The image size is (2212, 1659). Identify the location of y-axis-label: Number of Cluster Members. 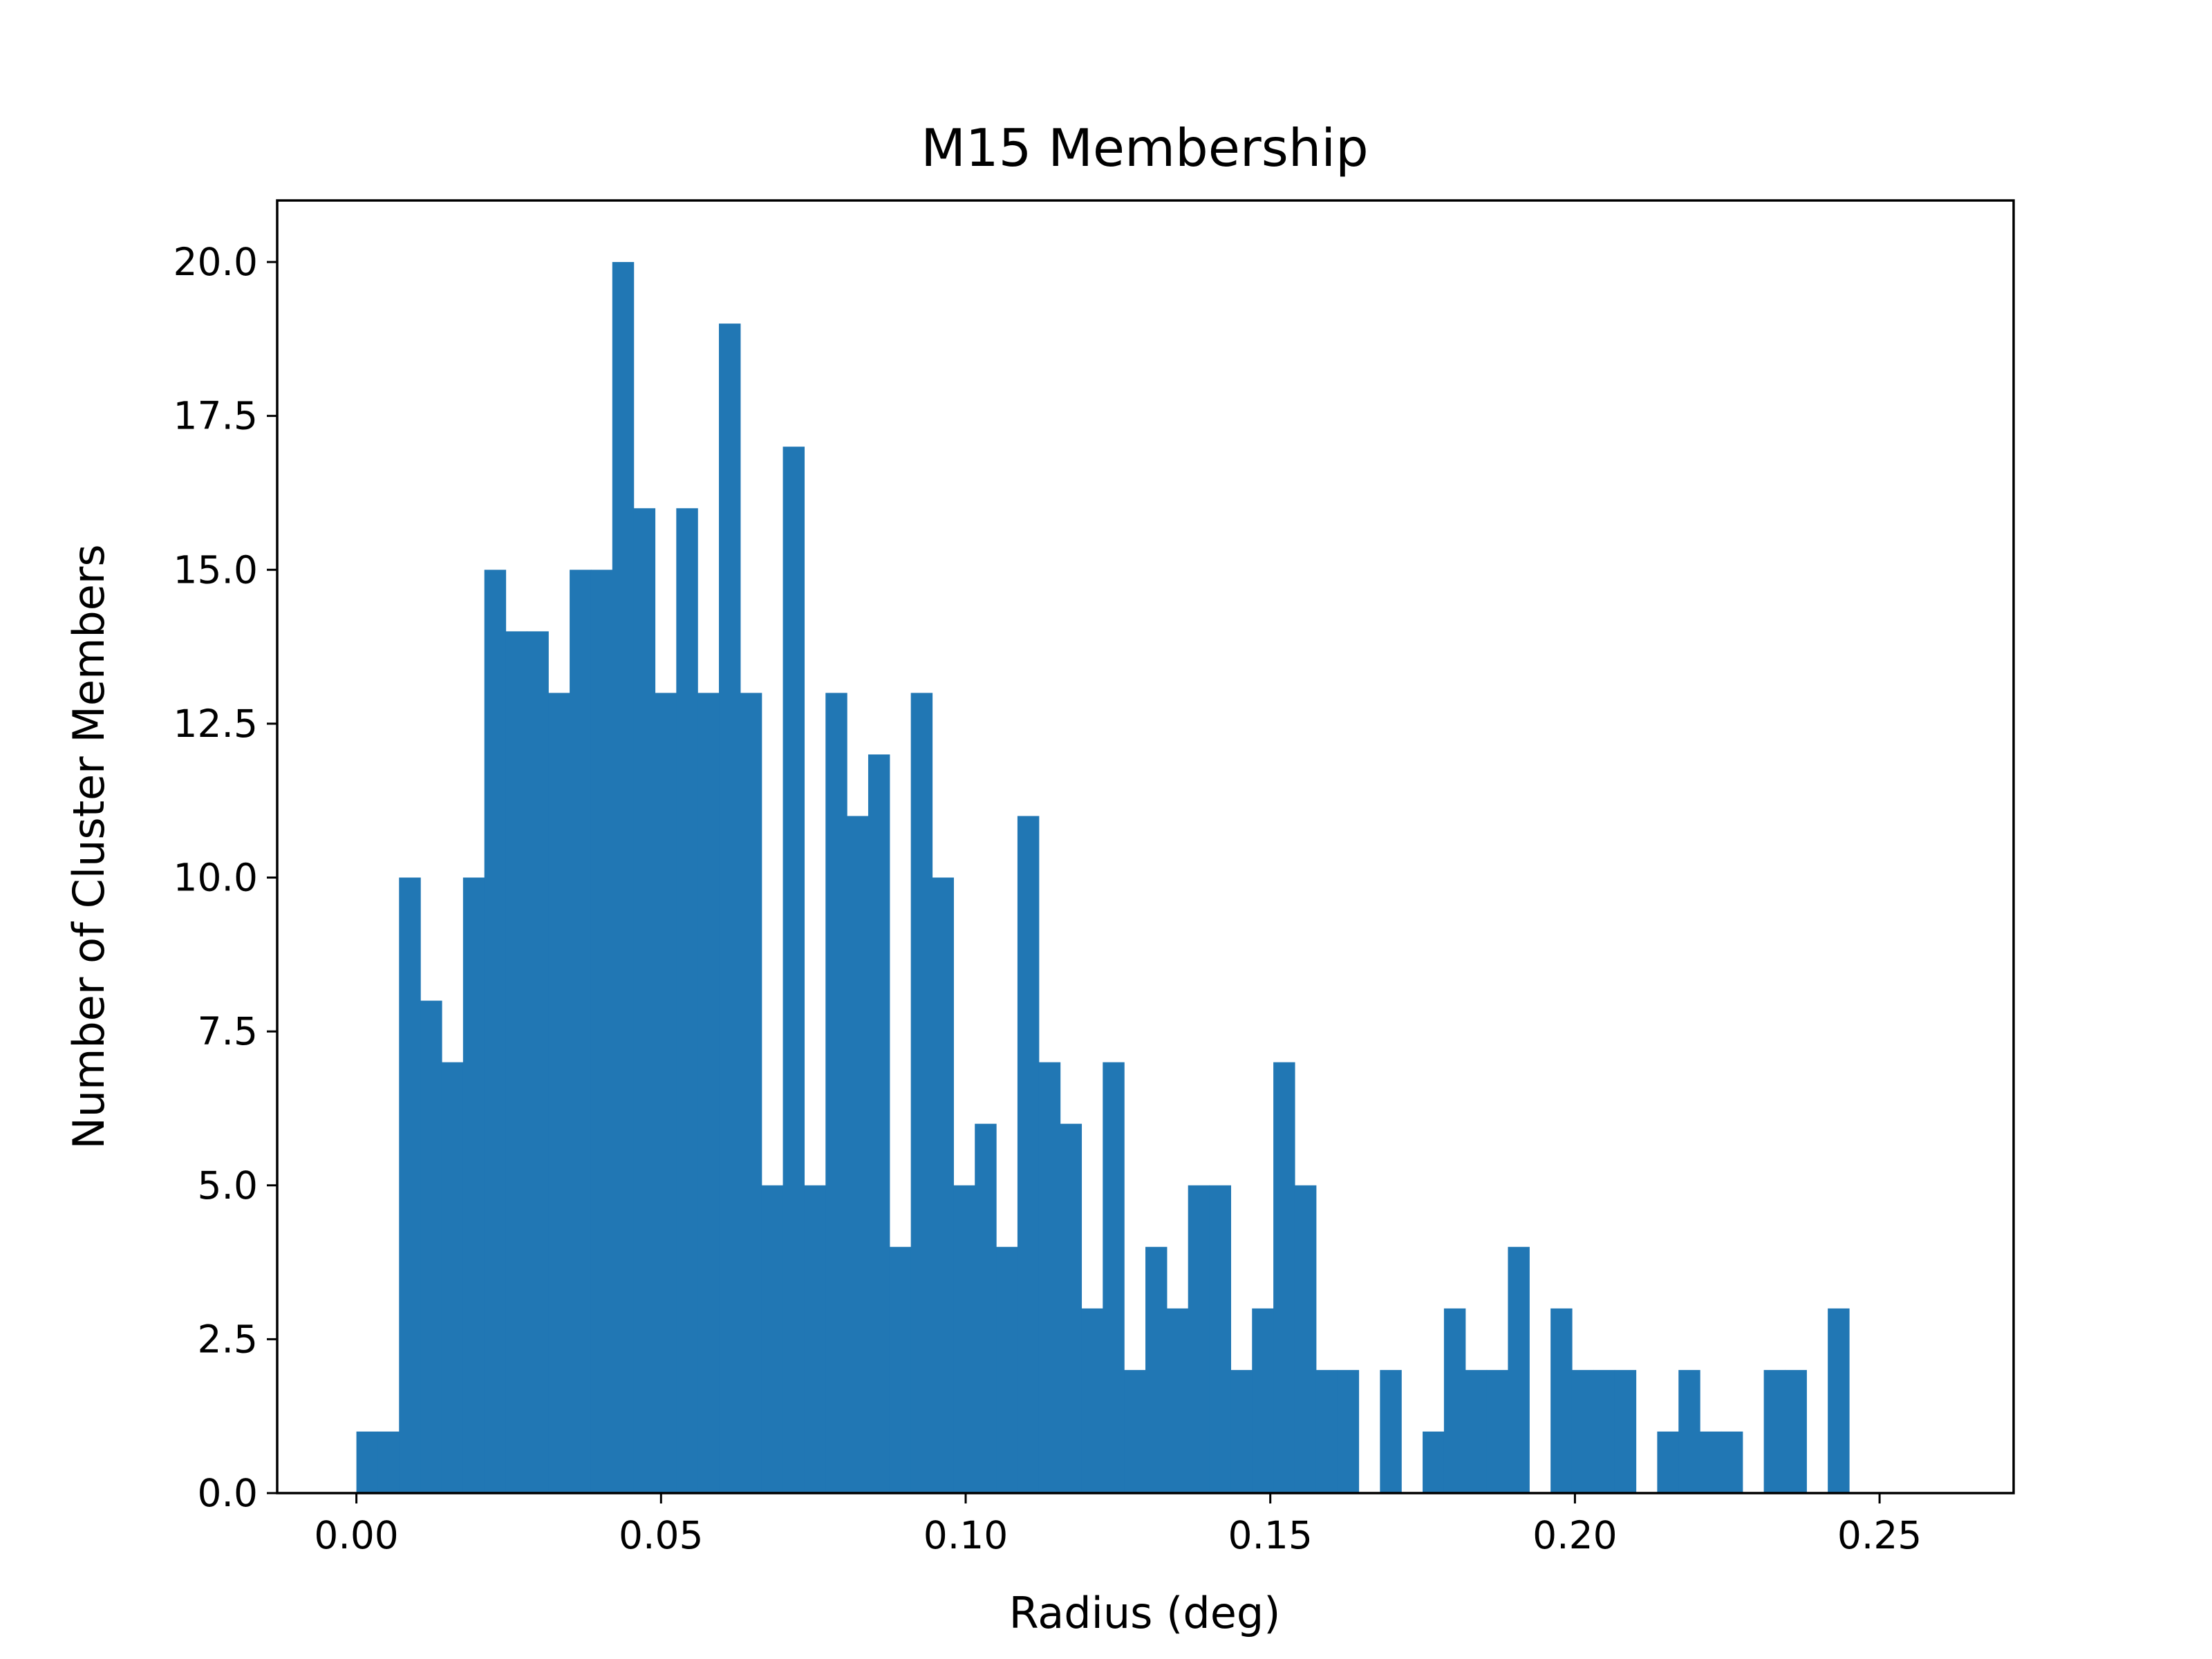
(89, 847).